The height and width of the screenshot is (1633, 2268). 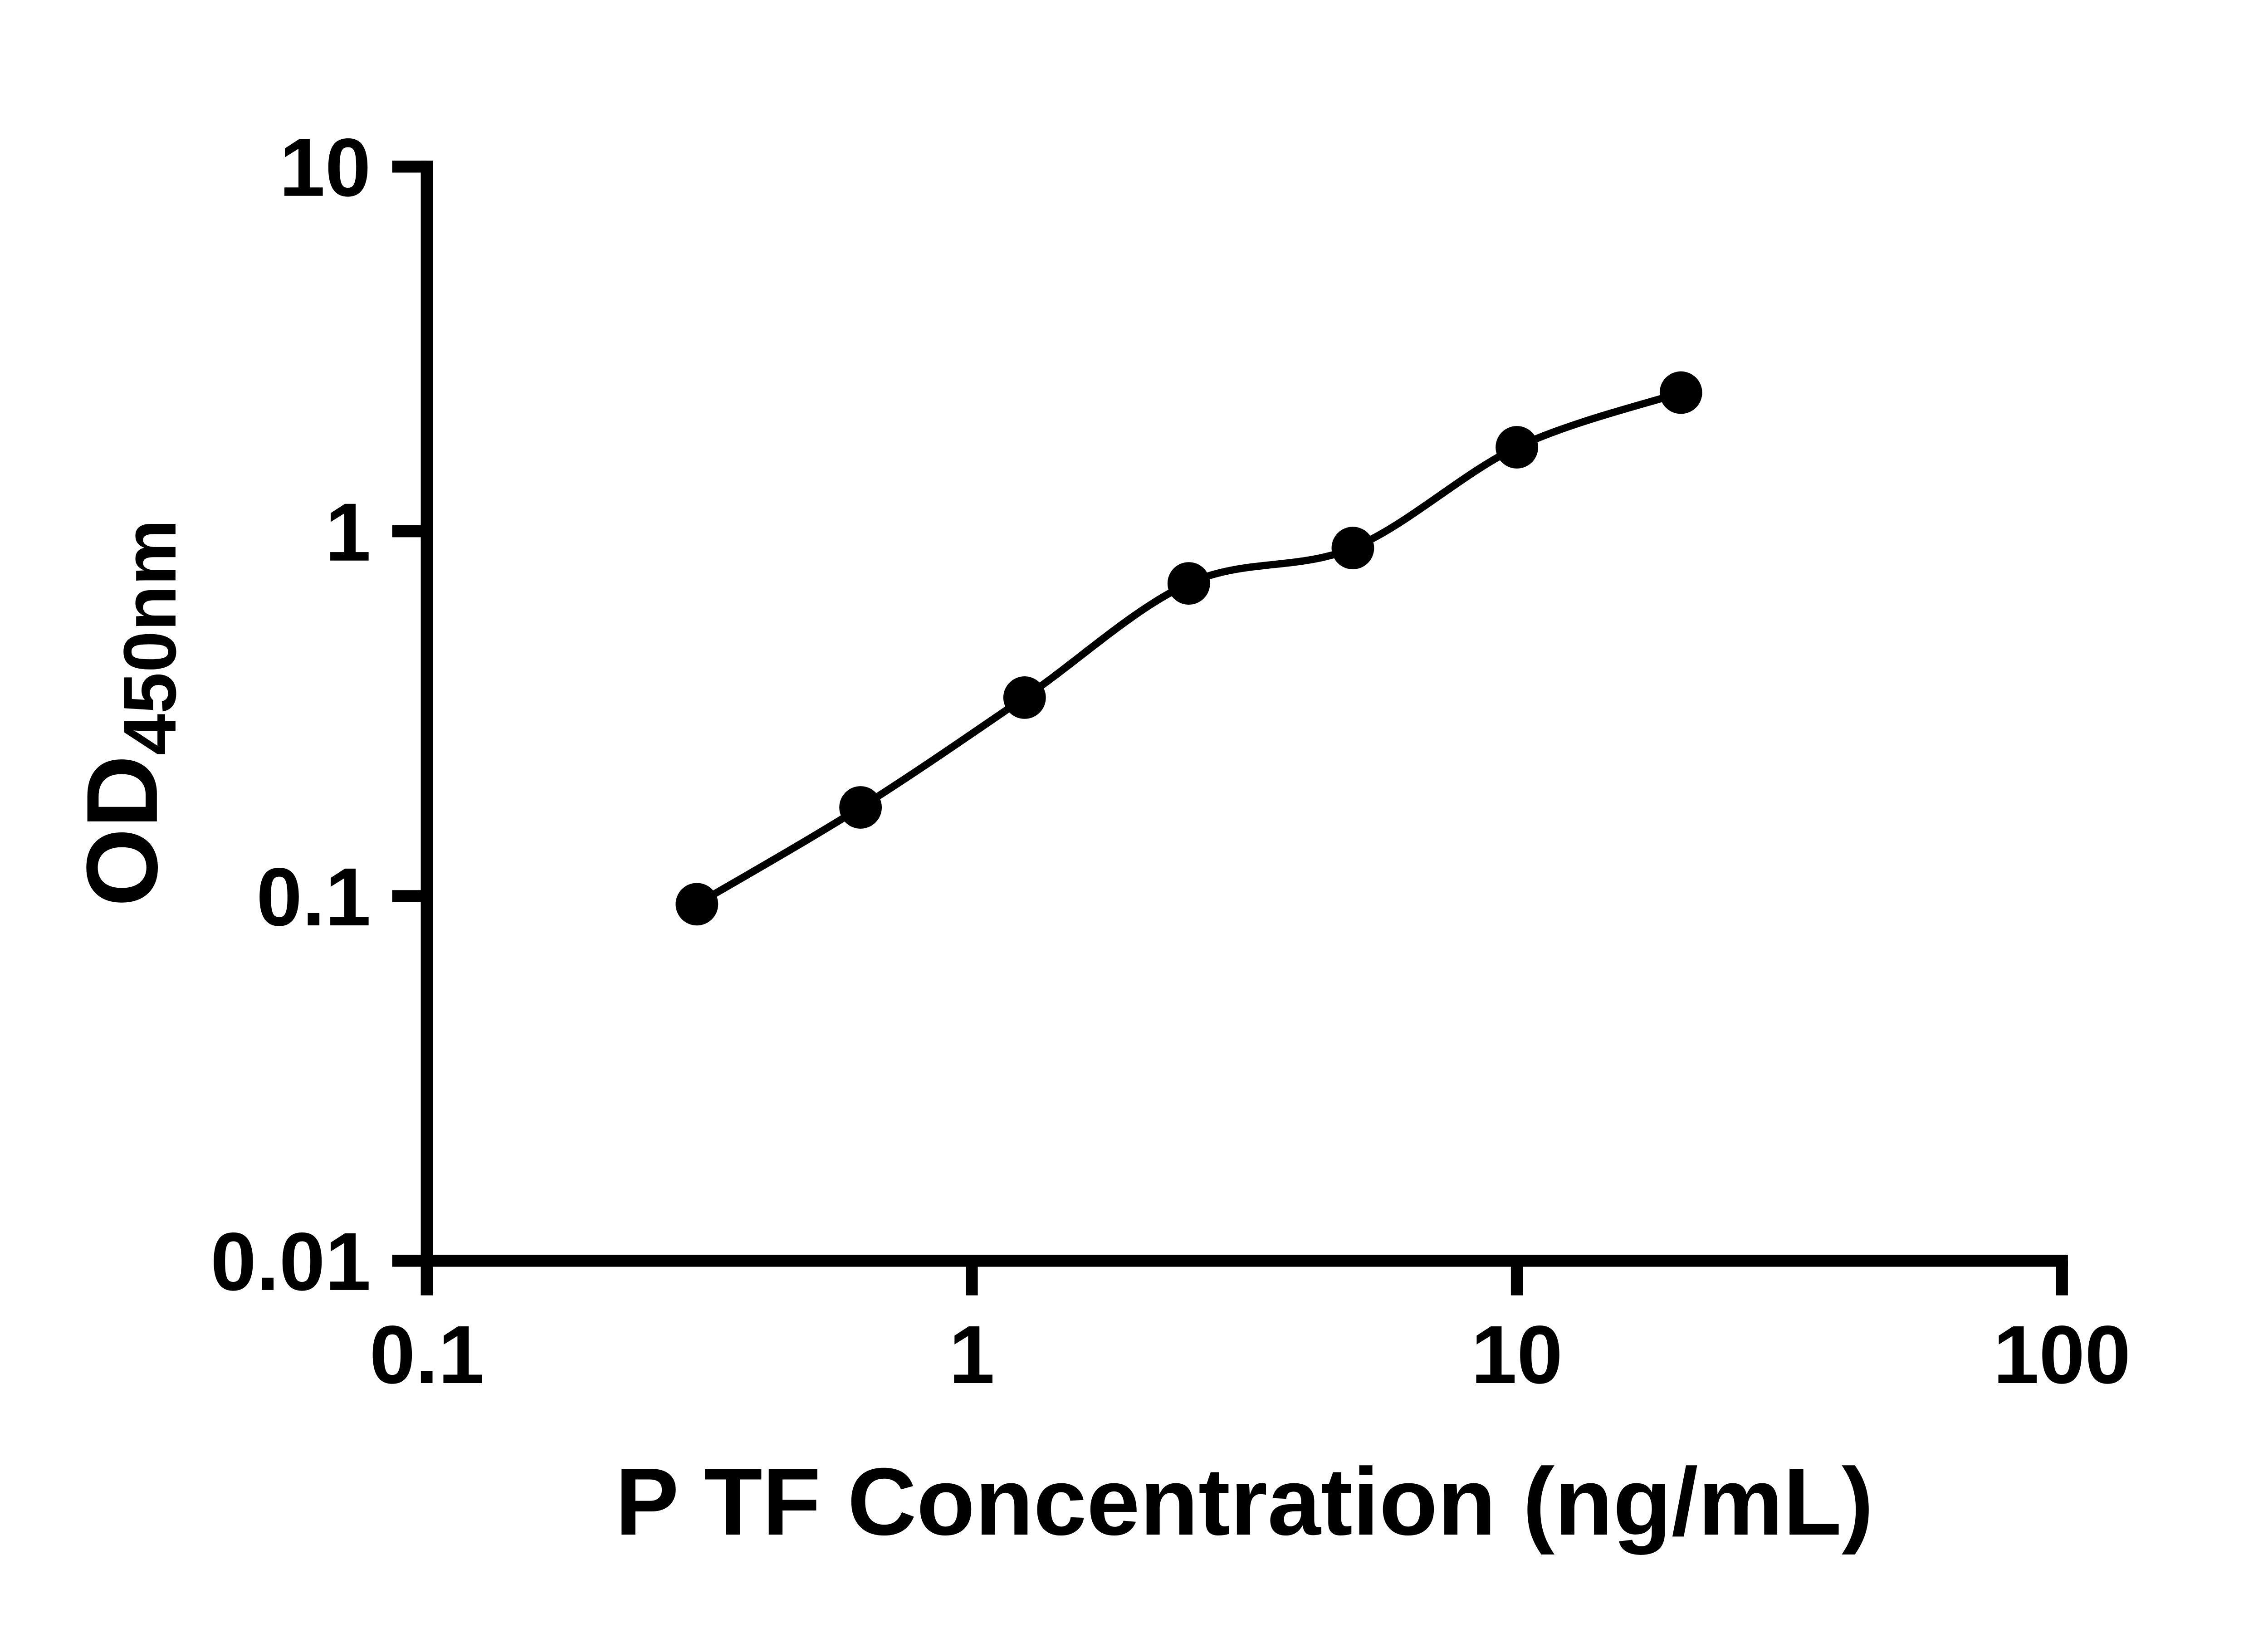 What do you see at coordinates (150, 637) in the screenshot?
I see `y-axis-title-sub: 450nm` at bounding box center [150, 637].